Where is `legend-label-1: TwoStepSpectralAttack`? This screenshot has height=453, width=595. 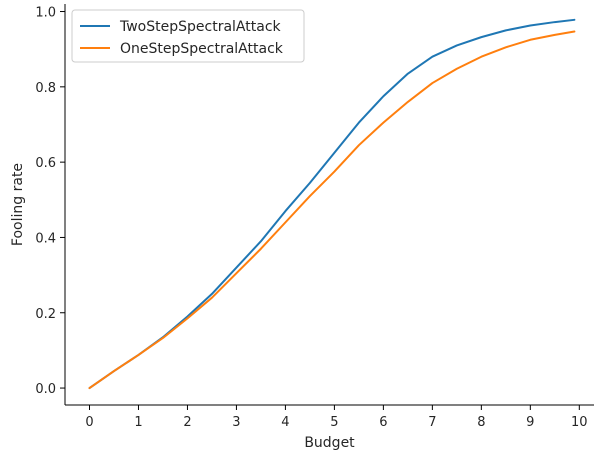 legend-label-1: TwoStepSpectralAttack is located at coordinates (200, 27).